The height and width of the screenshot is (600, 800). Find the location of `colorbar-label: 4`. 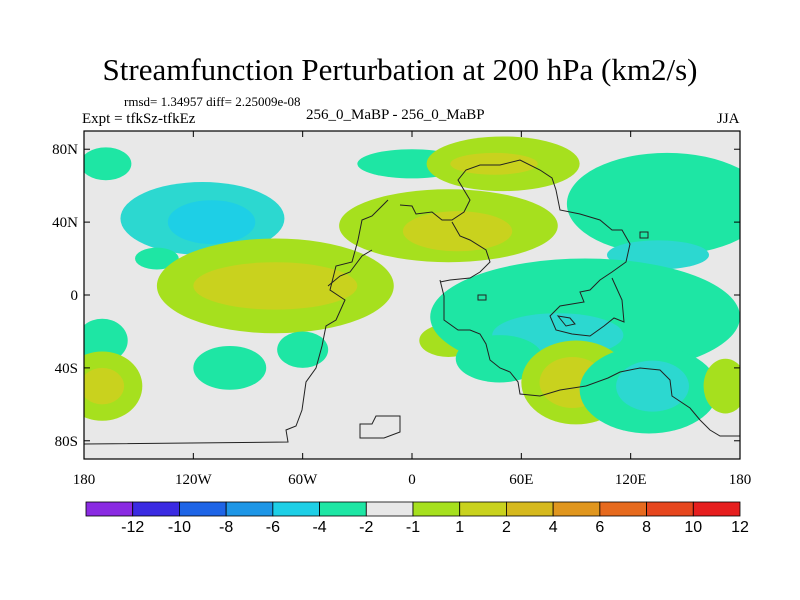

colorbar-label: 4 is located at coordinates (553, 527).